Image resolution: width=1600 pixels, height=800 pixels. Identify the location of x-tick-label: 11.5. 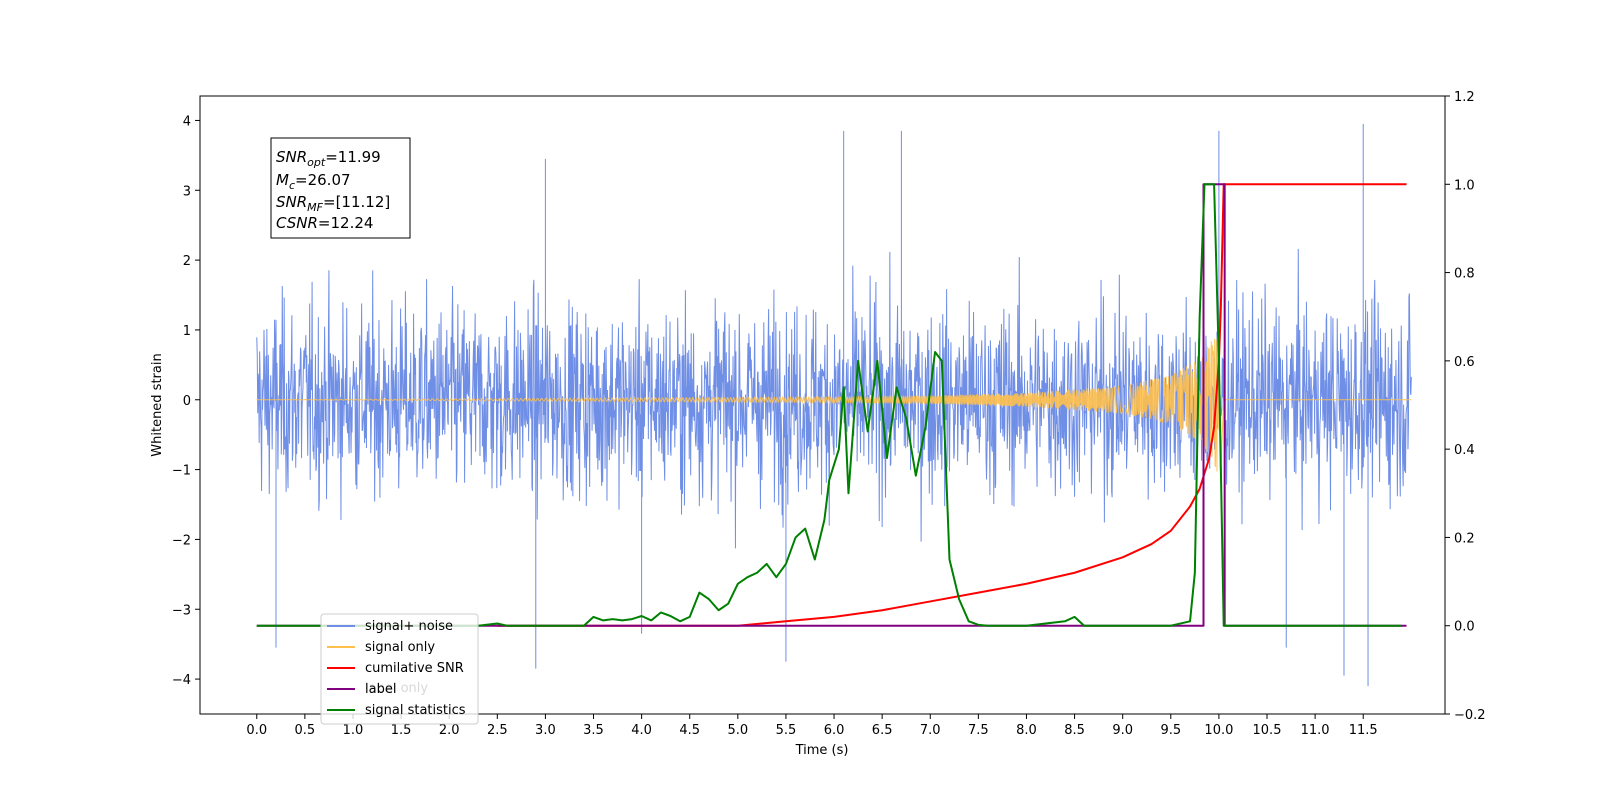
(1363, 730).